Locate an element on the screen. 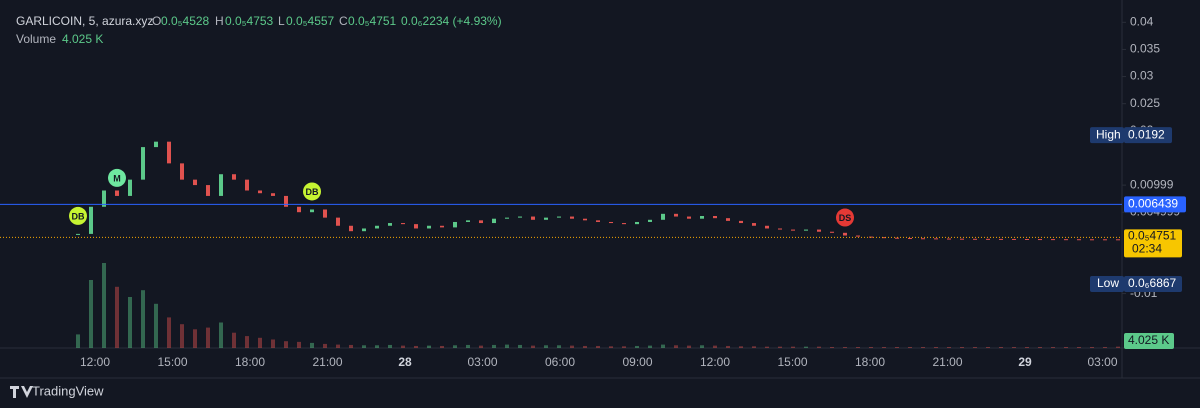 The width and height of the screenshot is (1200, 408). x-tick-label: 29 is located at coordinates (1025, 362).